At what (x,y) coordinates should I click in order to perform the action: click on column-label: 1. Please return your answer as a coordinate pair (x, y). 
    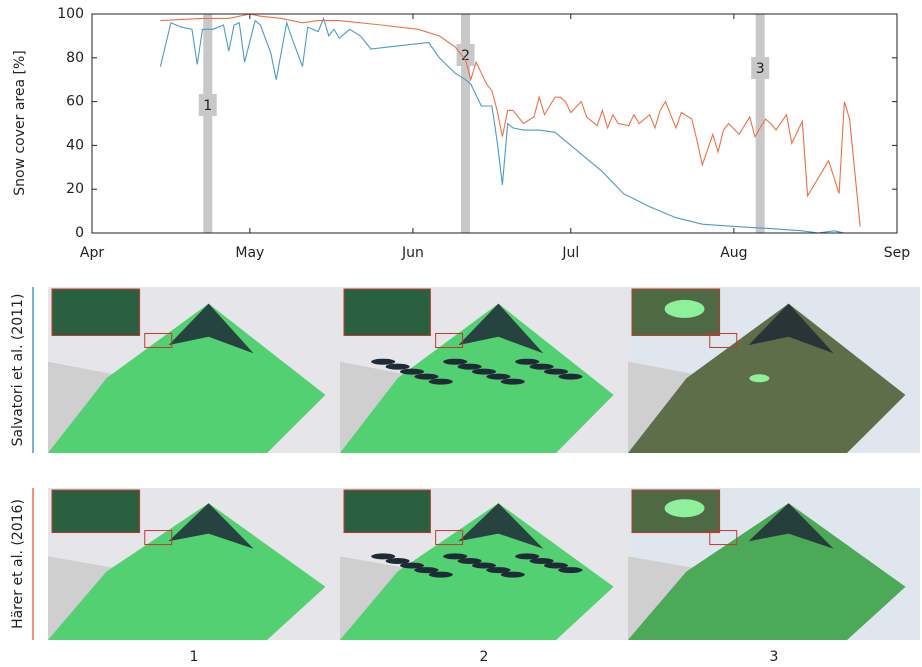
    Looking at the image, I should click on (194, 657).